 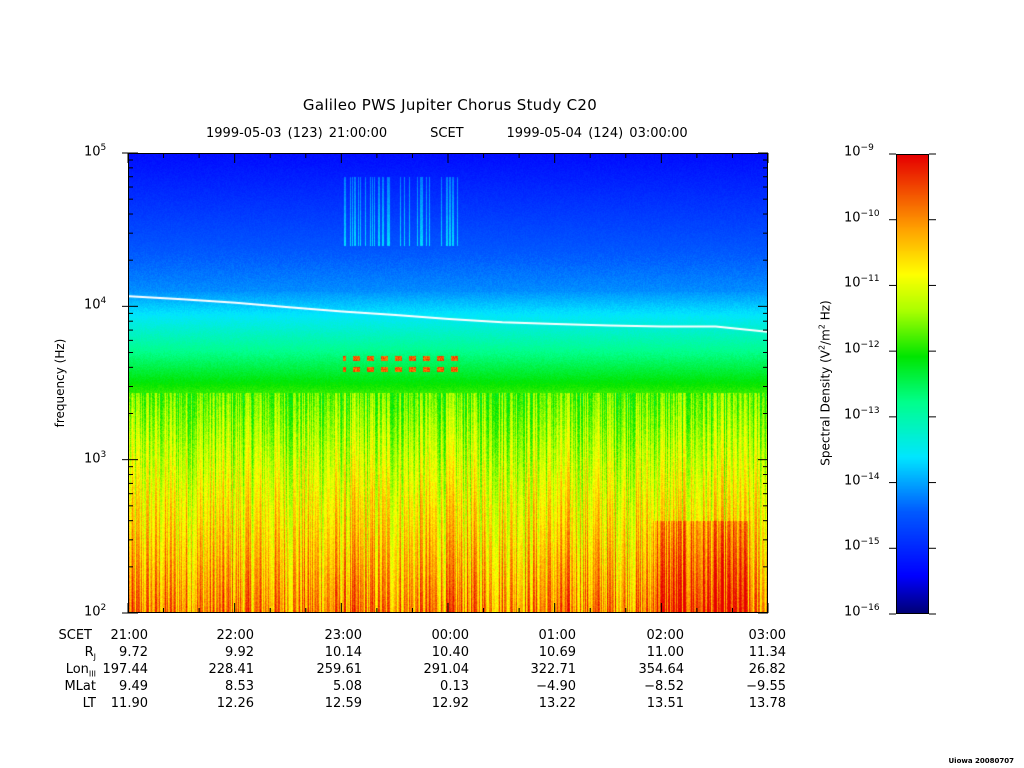 I want to click on colorbar, so click(x=912, y=384).